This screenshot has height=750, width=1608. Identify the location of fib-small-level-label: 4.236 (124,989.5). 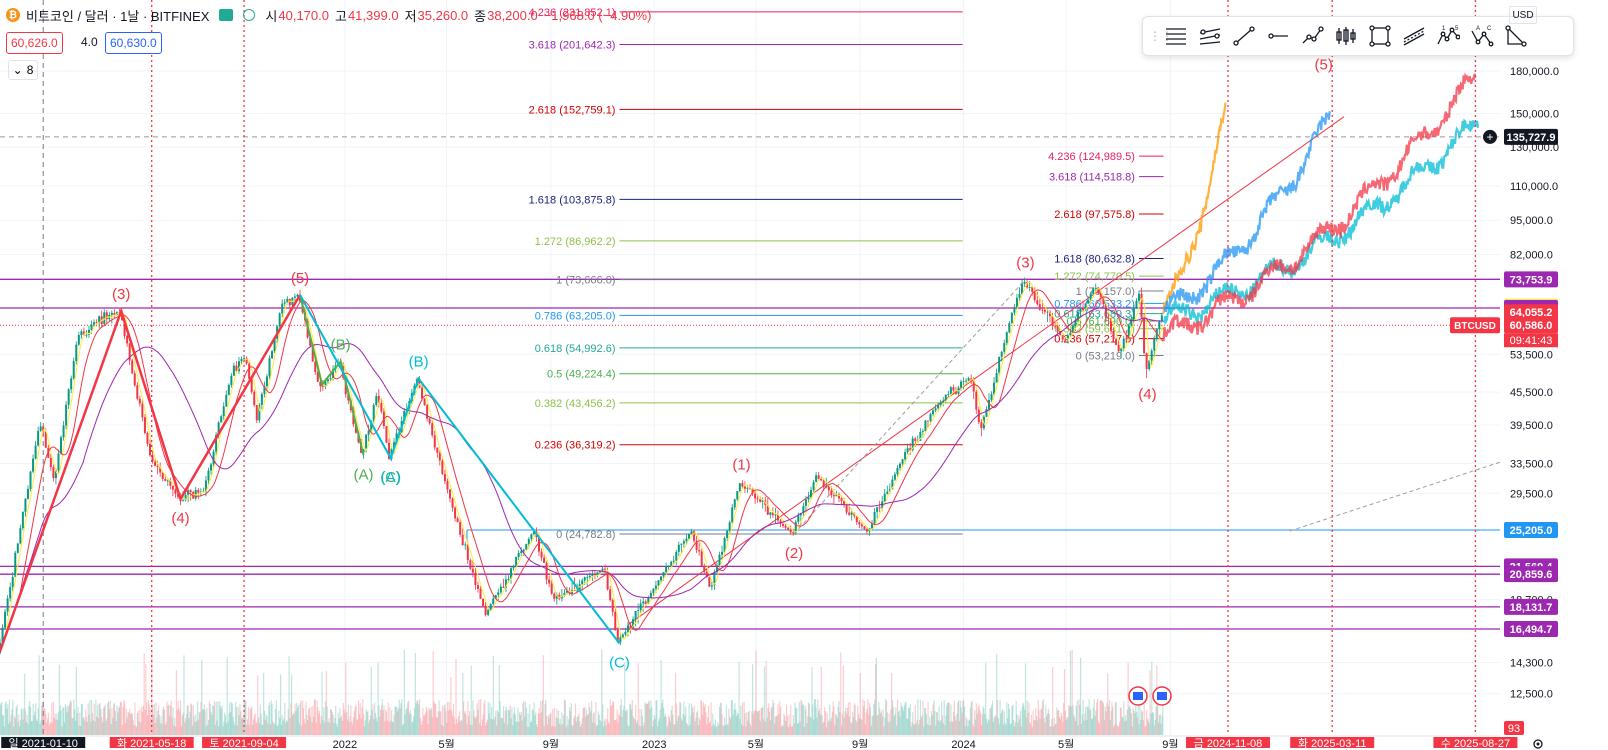
(1091, 157).